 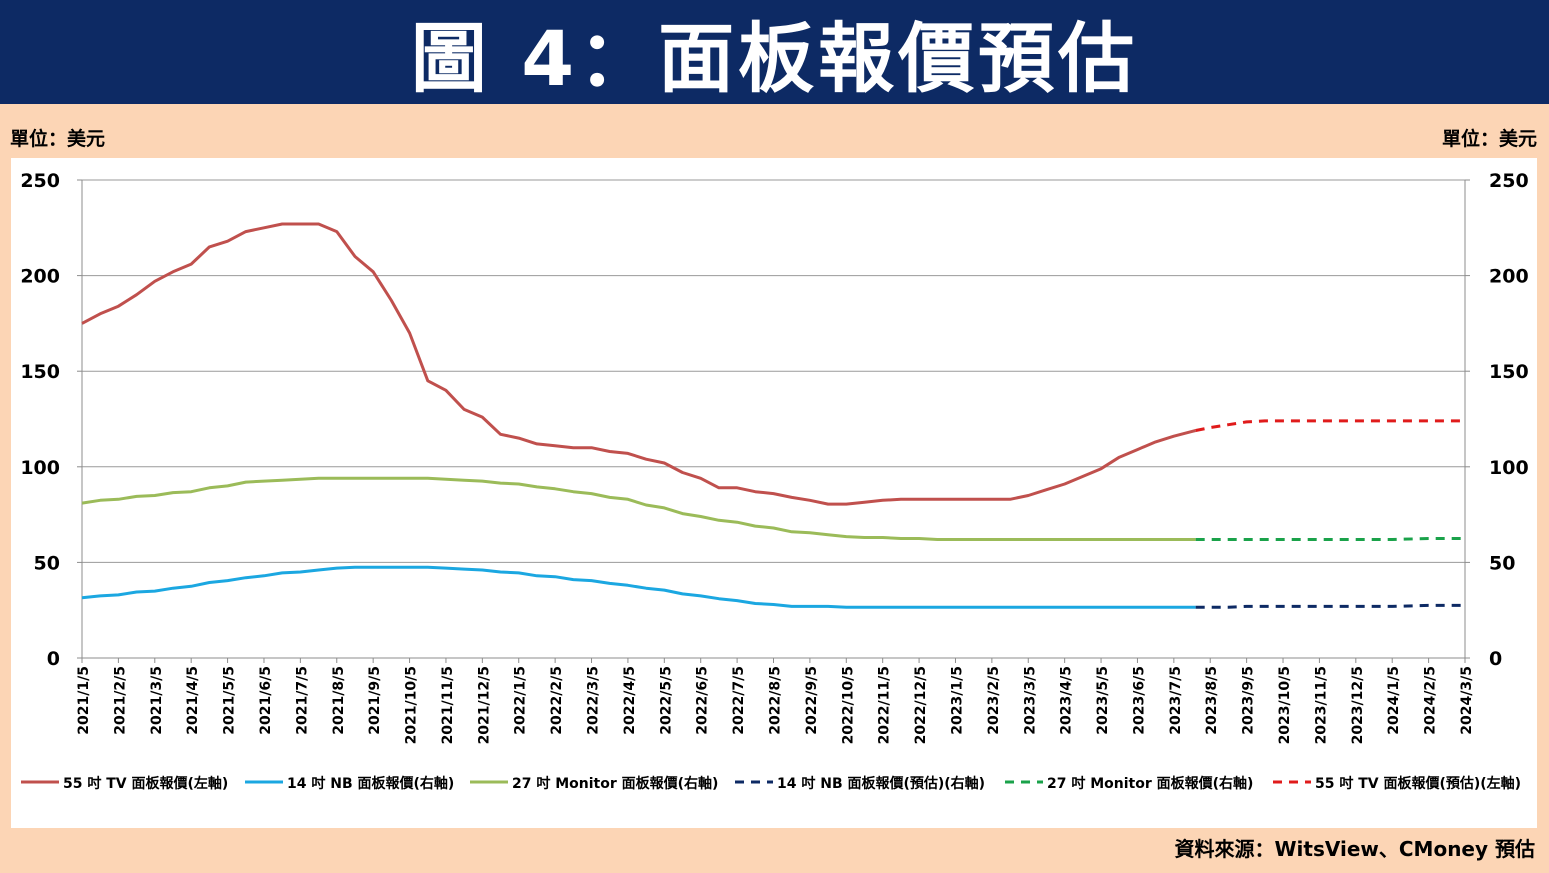 I want to click on x-tick-label: 2023/8/5, so click(x=1212, y=700).